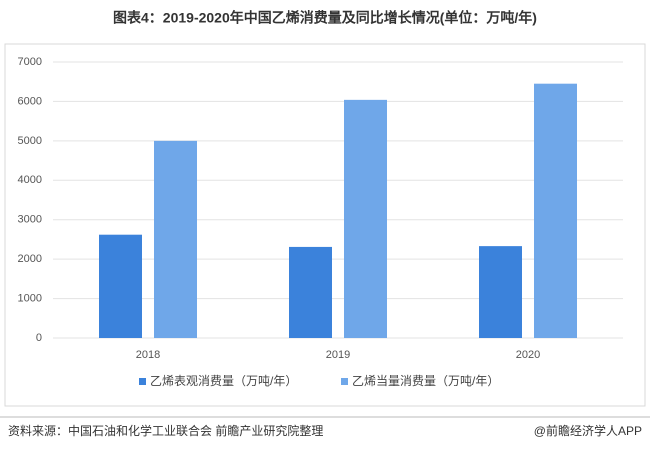  I want to click on legend-label: 乙烯当量消费量（万吨/年）, so click(425, 381).